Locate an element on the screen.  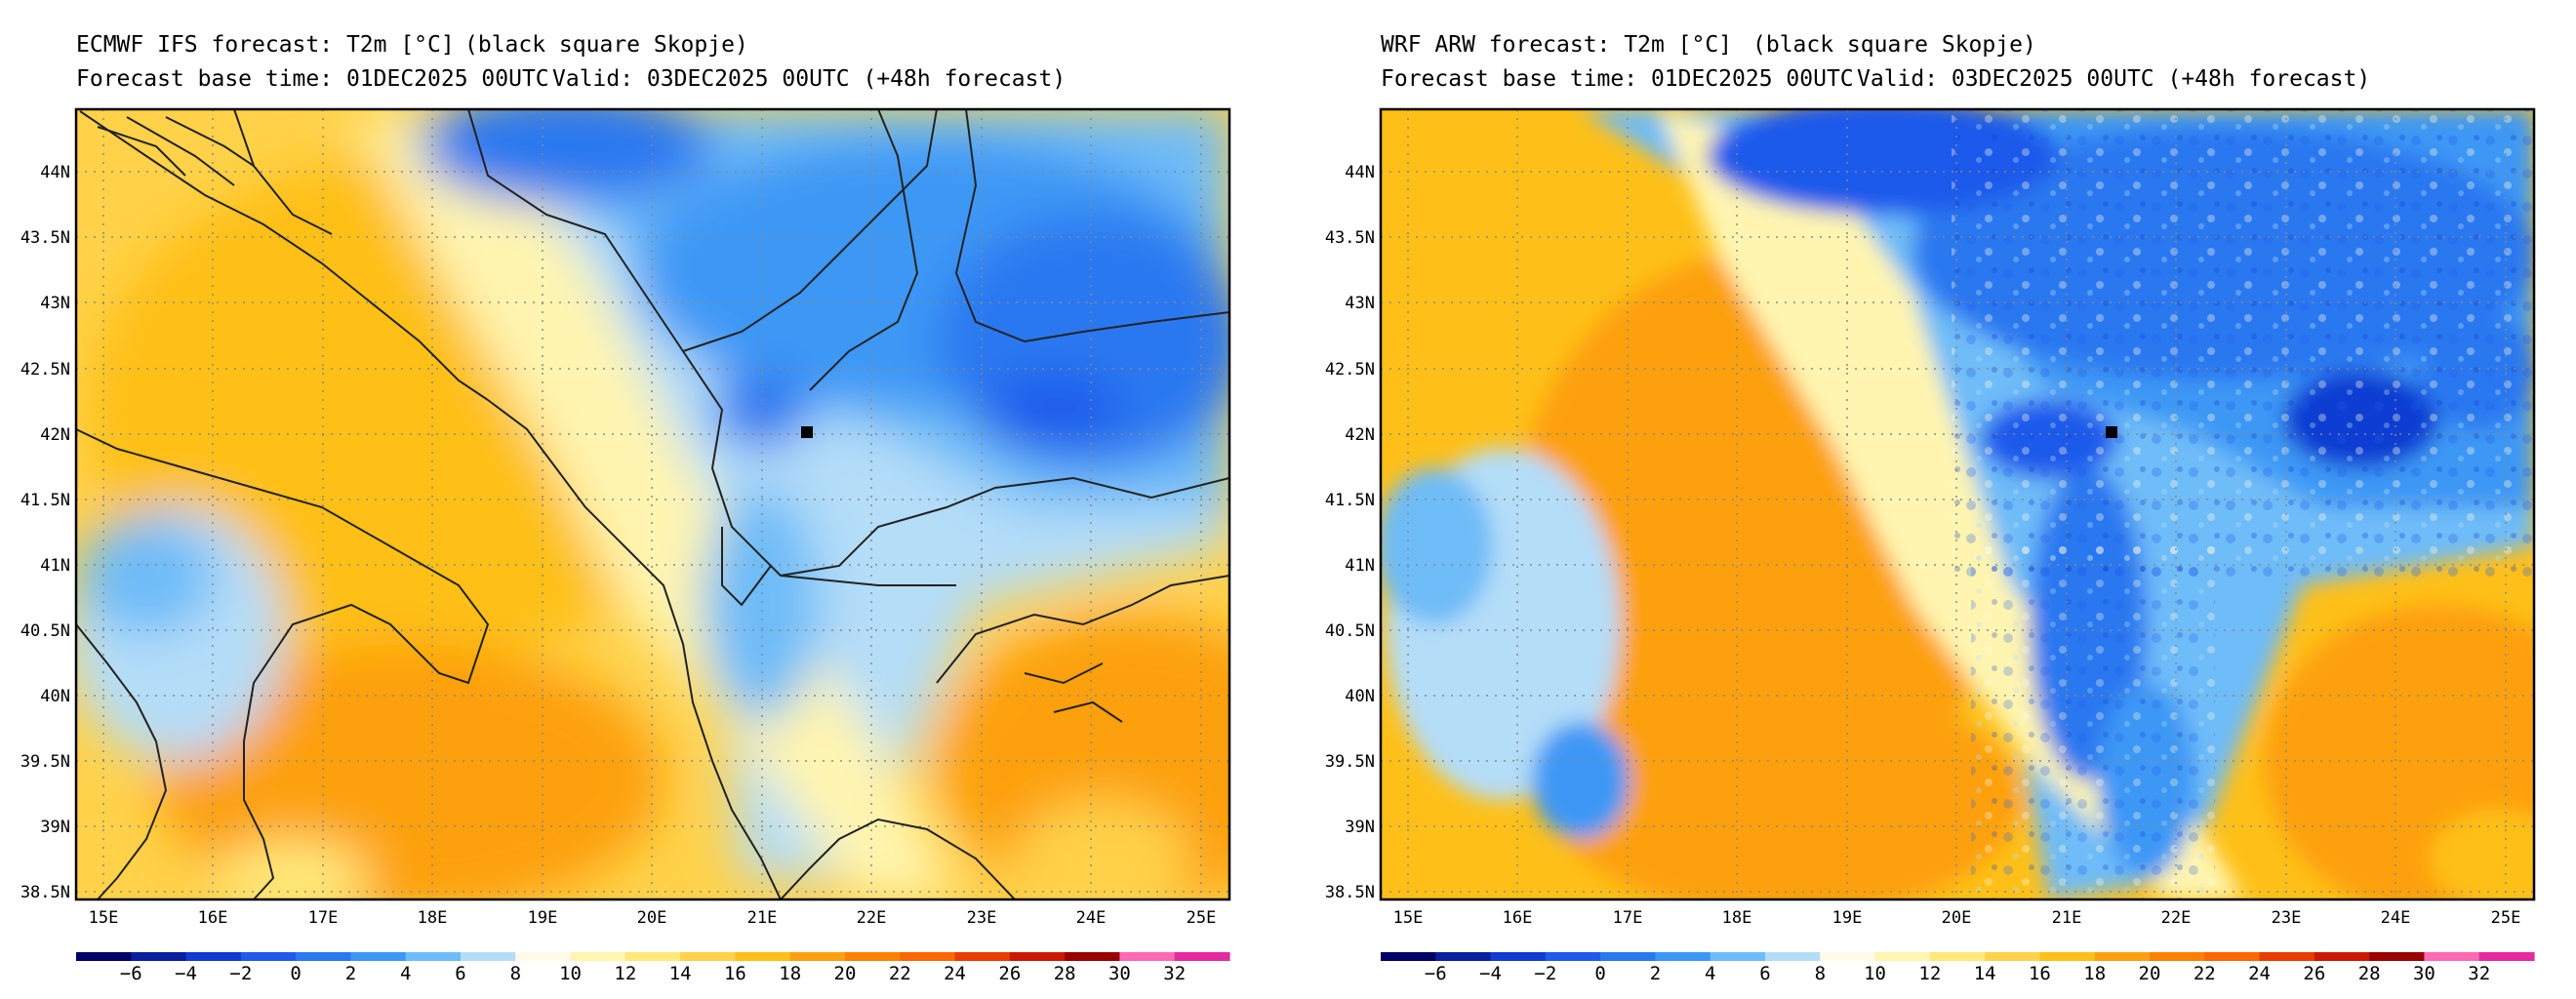
colorbar-tick-label: 0 is located at coordinates (1599, 973).